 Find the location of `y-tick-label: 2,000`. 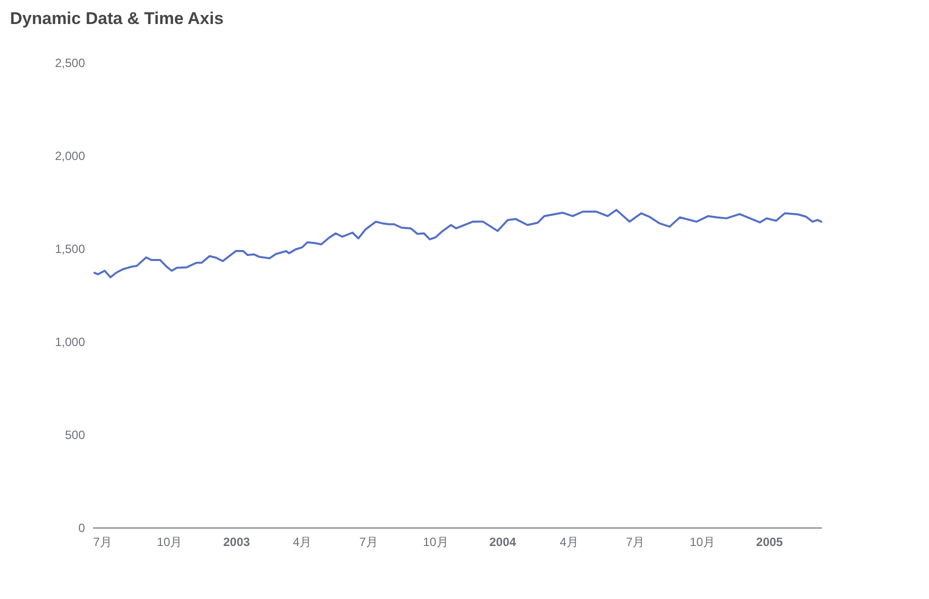

y-tick-label: 2,000 is located at coordinates (70, 156).